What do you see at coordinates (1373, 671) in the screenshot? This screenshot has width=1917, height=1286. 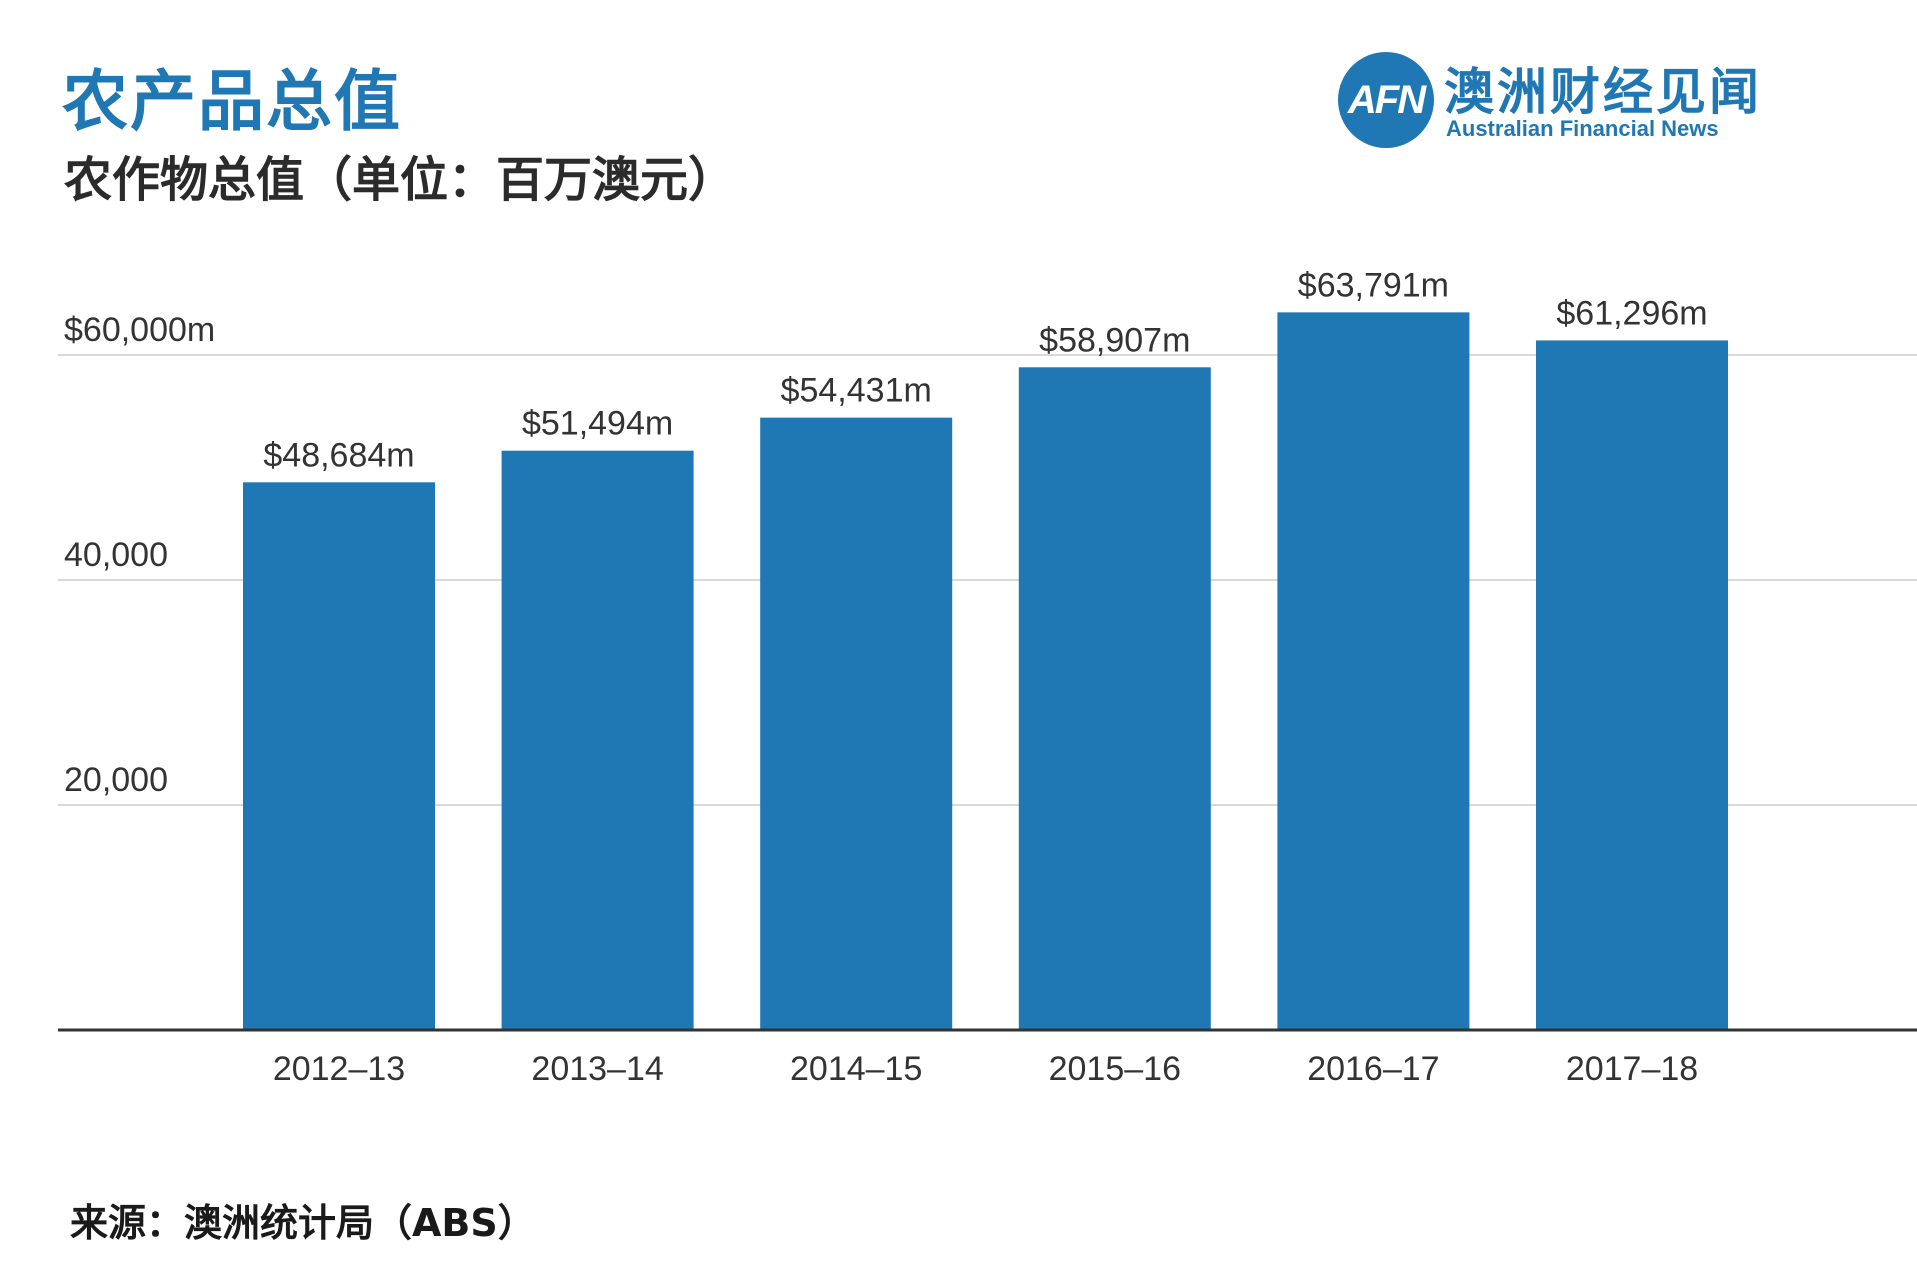 I see `bar-2016–17` at bounding box center [1373, 671].